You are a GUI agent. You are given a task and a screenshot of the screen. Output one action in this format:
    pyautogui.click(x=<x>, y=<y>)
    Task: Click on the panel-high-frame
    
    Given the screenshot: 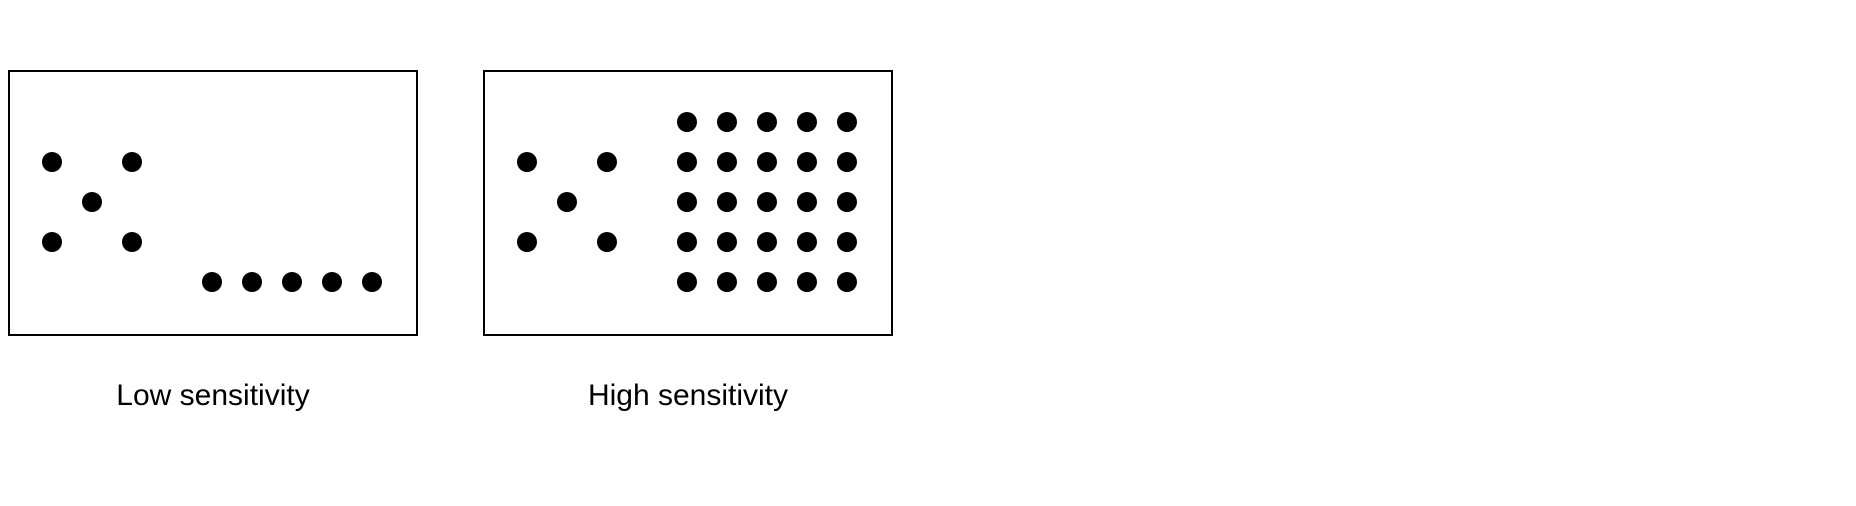 What is the action you would take?
    pyautogui.click(x=688, y=203)
    